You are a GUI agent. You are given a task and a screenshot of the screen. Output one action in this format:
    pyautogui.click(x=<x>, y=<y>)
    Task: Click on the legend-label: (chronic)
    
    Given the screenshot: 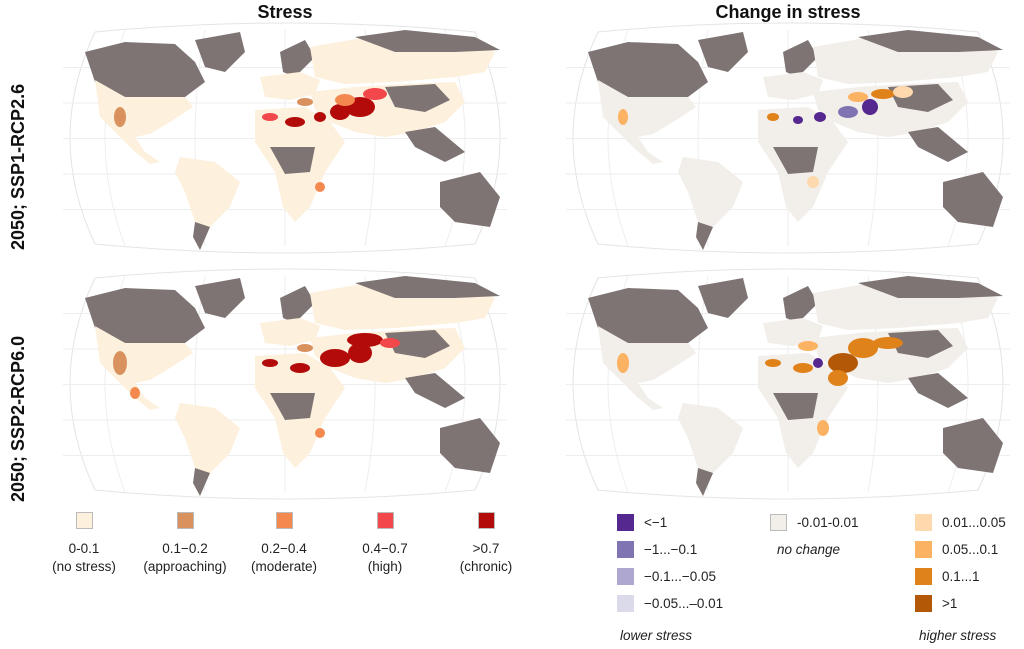 What is the action you would take?
    pyautogui.click(x=486, y=566)
    